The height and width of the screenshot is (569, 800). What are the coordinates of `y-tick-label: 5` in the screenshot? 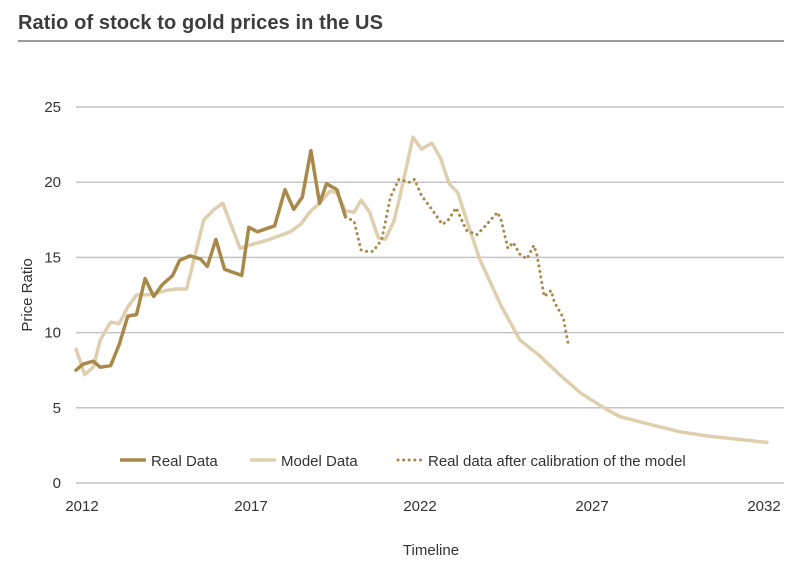 It's located at (57, 408).